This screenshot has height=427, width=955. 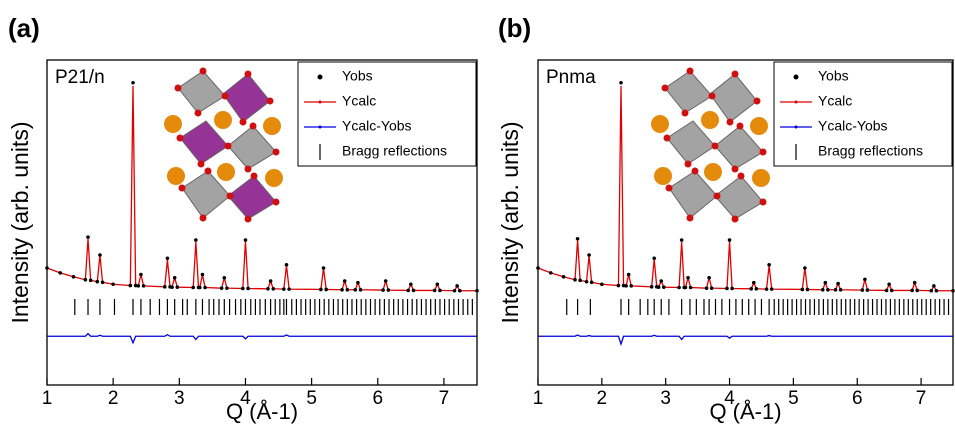 I want to click on x-tick-label: 4, so click(x=245, y=398).